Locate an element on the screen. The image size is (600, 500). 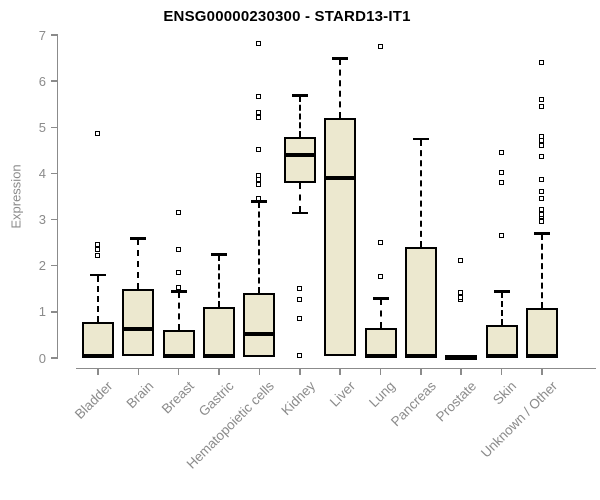
y-tick-label: 4 is located at coordinates (42, 173).